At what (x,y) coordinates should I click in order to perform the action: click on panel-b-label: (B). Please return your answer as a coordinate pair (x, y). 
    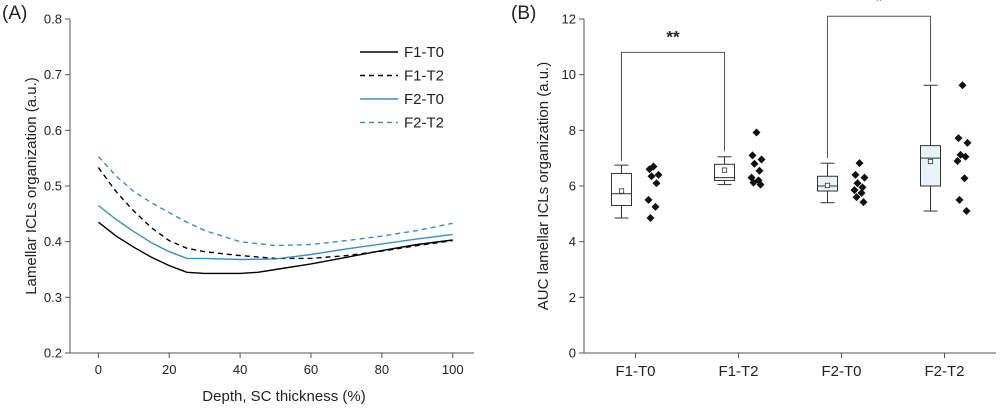
    Looking at the image, I should click on (523, 13).